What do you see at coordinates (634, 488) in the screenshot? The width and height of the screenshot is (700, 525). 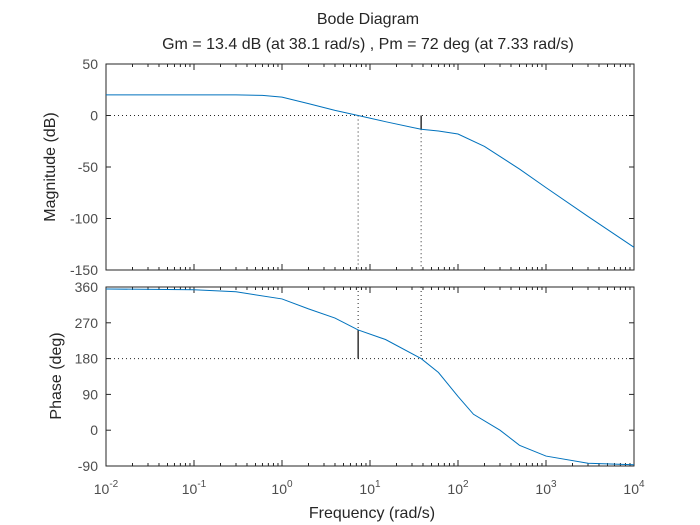 I see `x-tick-label: 10⁴` at bounding box center [634, 488].